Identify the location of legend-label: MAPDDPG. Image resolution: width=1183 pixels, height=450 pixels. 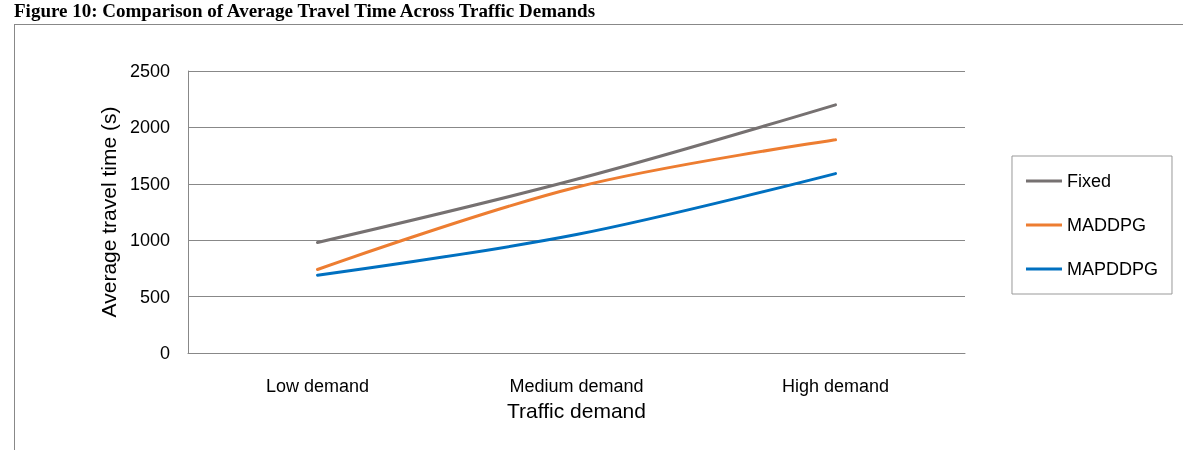
(1112, 269).